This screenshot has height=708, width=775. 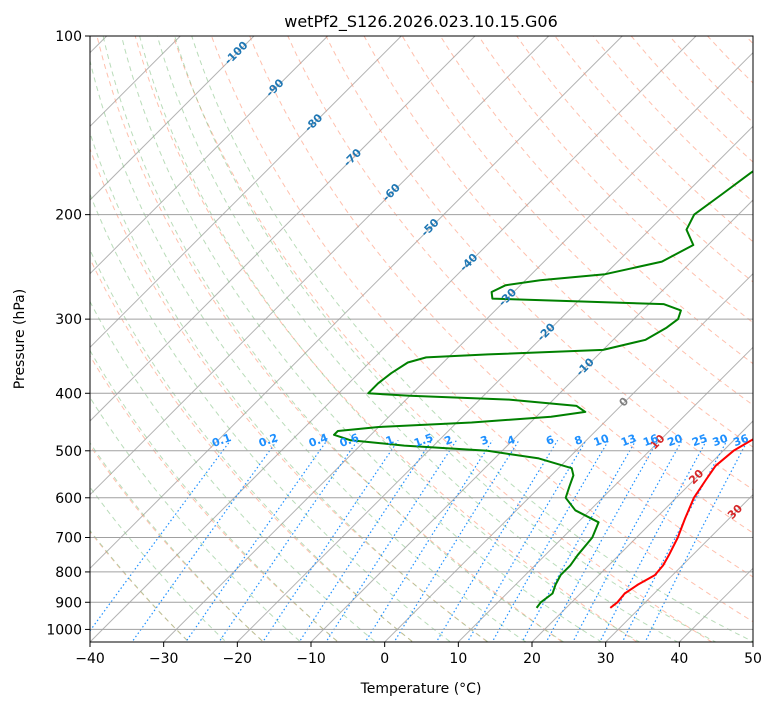 I want to click on mixing-ratio-label: 1, so click(x=390, y=440).